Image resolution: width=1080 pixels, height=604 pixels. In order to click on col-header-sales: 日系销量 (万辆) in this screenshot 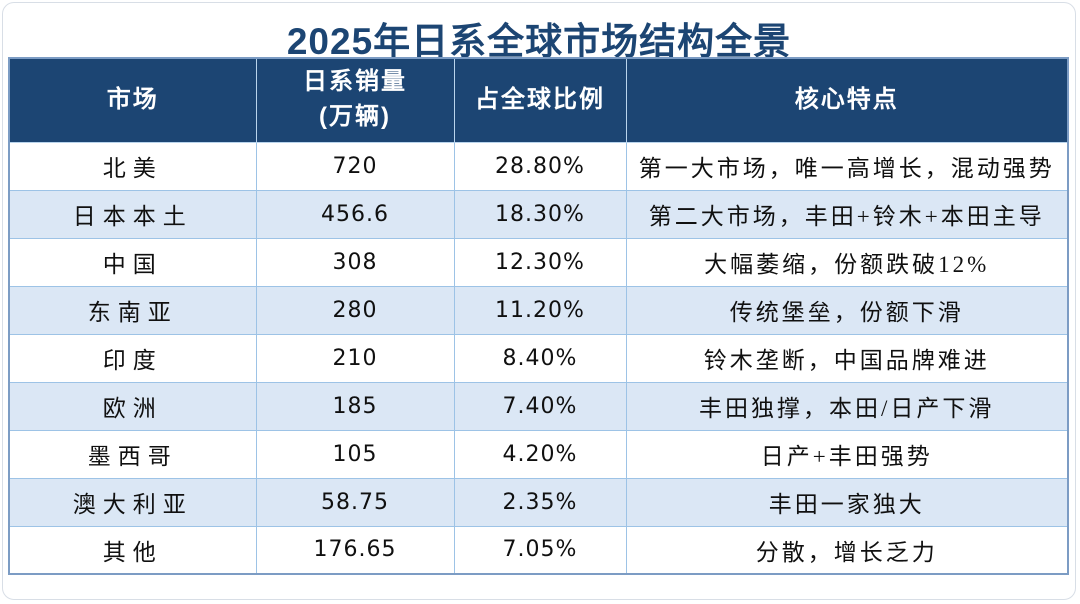, I will do `click(355, 100)`.